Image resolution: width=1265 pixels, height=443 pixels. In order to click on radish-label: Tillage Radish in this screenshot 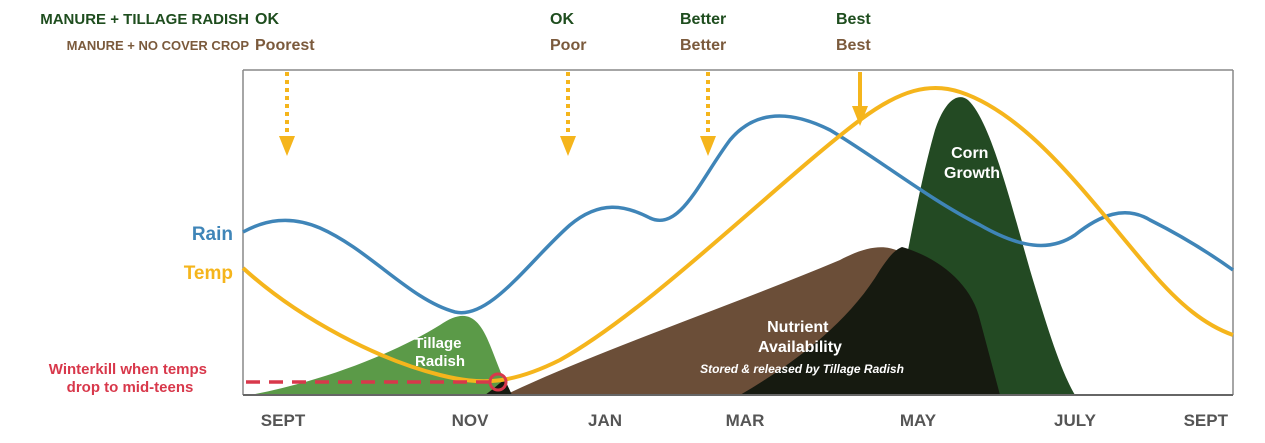, I will do `click(439, 352)`.